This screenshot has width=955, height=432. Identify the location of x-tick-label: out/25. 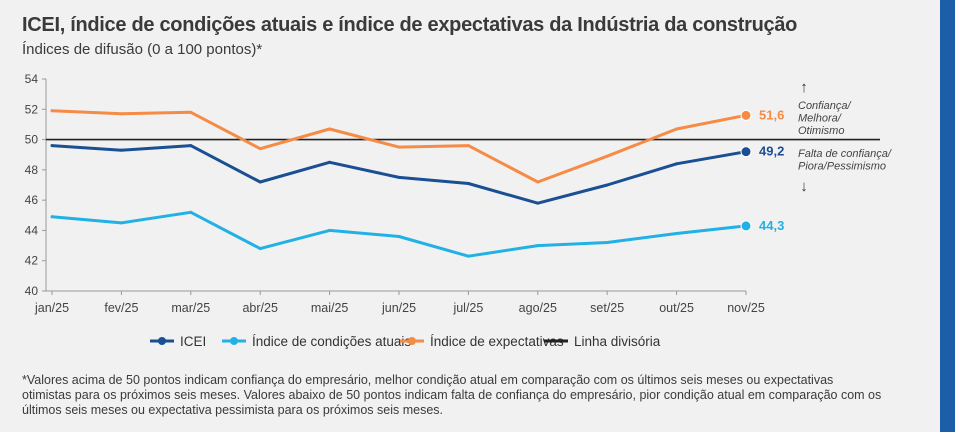
(676, 308).